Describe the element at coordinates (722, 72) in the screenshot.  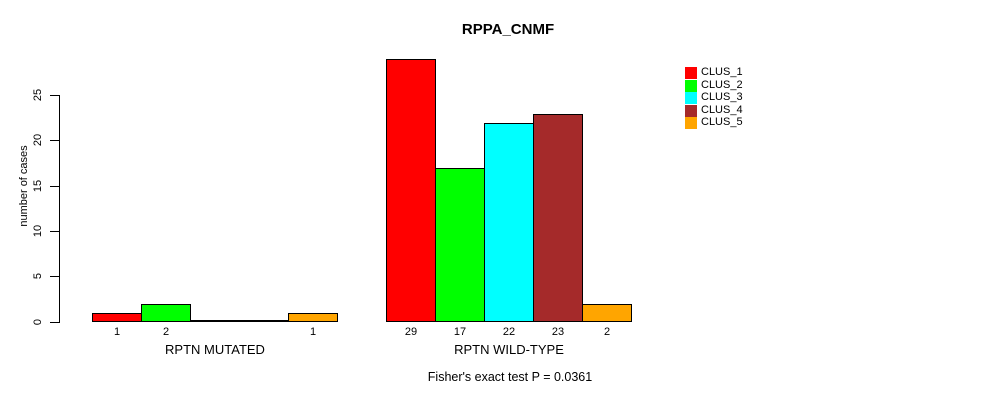
I see `legend-label: CLUS_1` at that location.